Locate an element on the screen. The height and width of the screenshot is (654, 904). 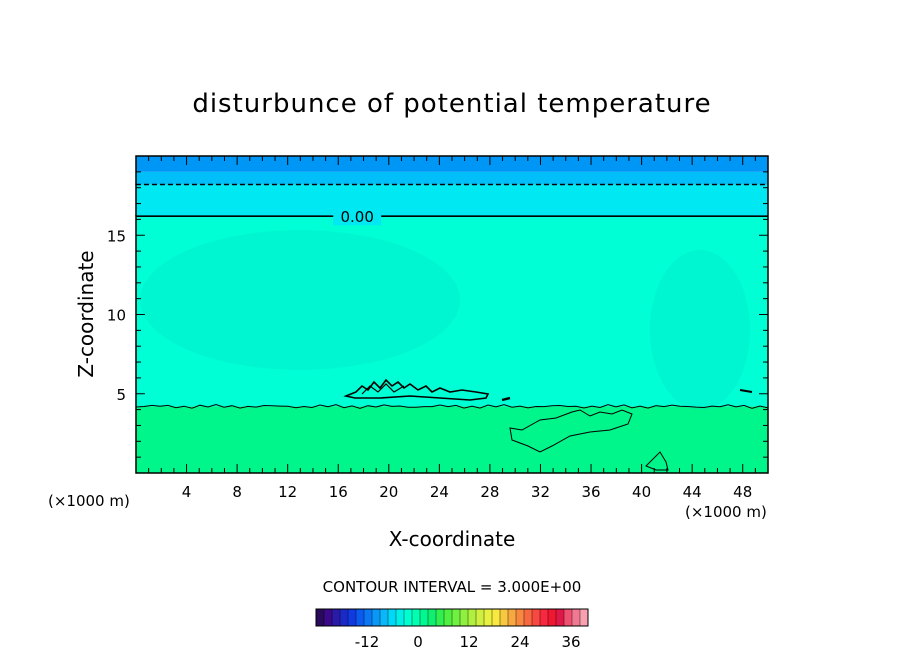
x-tick-label: 36 is located at coordinates (590, 492).